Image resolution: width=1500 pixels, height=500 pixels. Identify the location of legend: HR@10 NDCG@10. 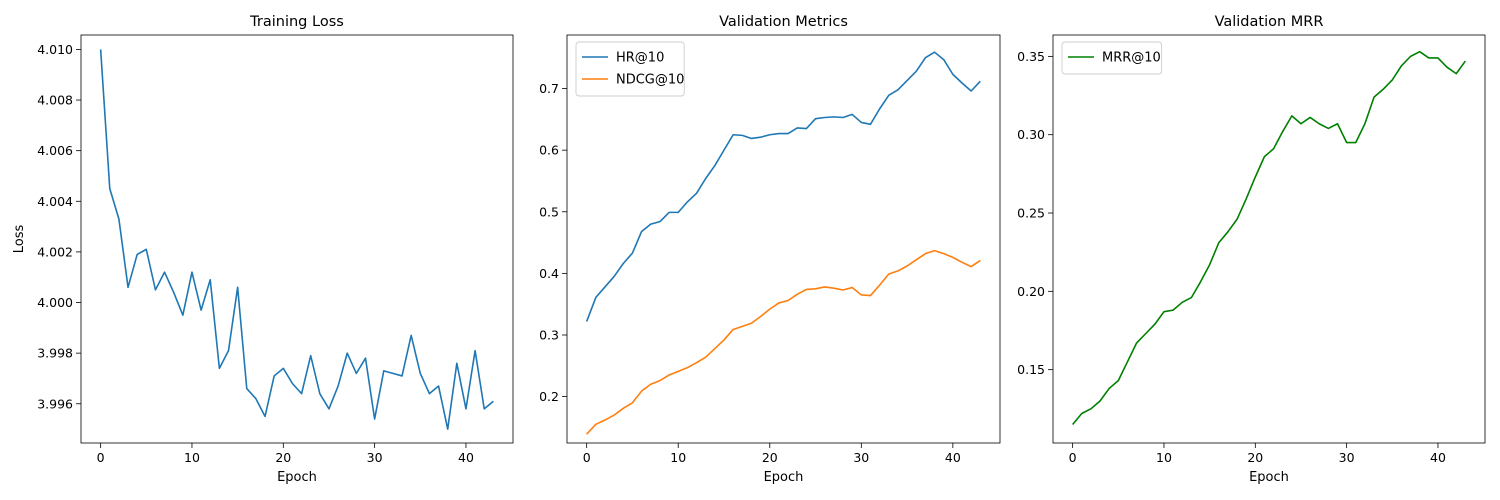
(630, 69).